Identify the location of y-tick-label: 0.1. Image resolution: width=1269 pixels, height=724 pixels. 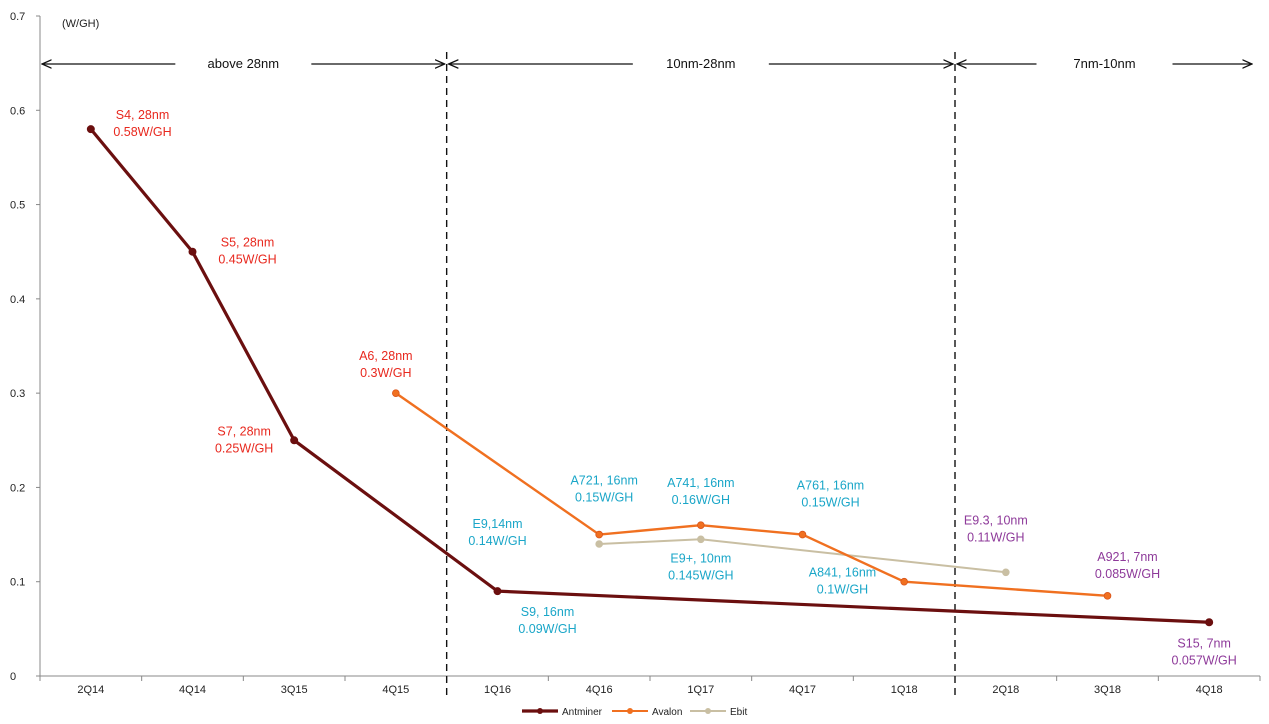
(17, 583).